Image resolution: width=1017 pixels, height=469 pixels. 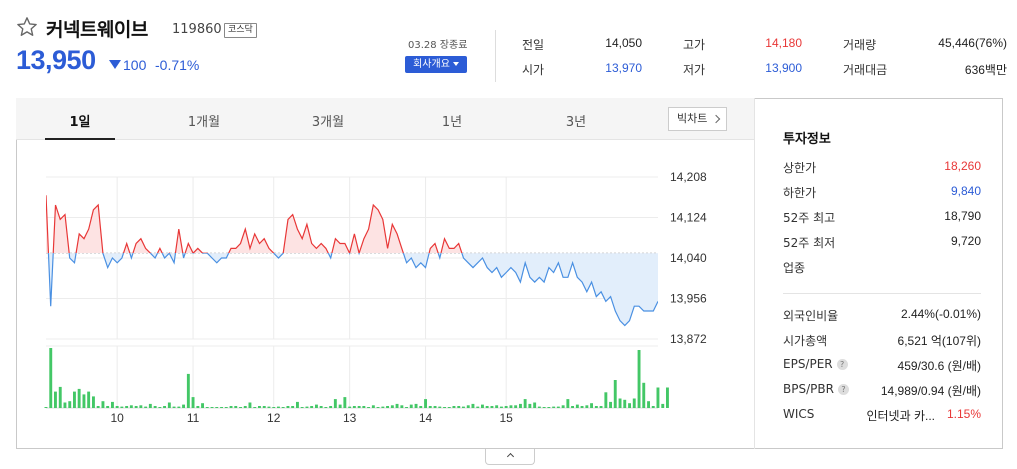 I want to click on x-tick-label: 12, so click(x=274, y=418).